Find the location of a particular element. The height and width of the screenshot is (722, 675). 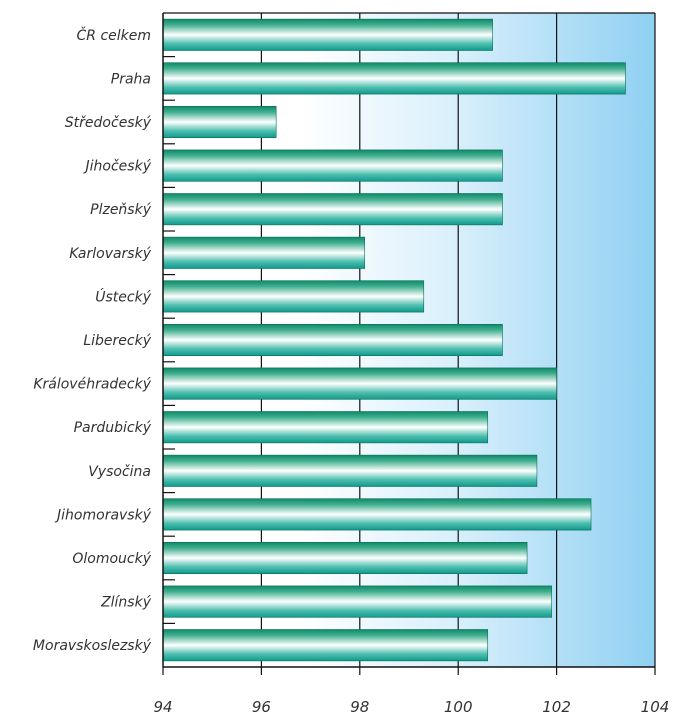

x-tick-label-1: 96 is located at coordinates (261, 707).